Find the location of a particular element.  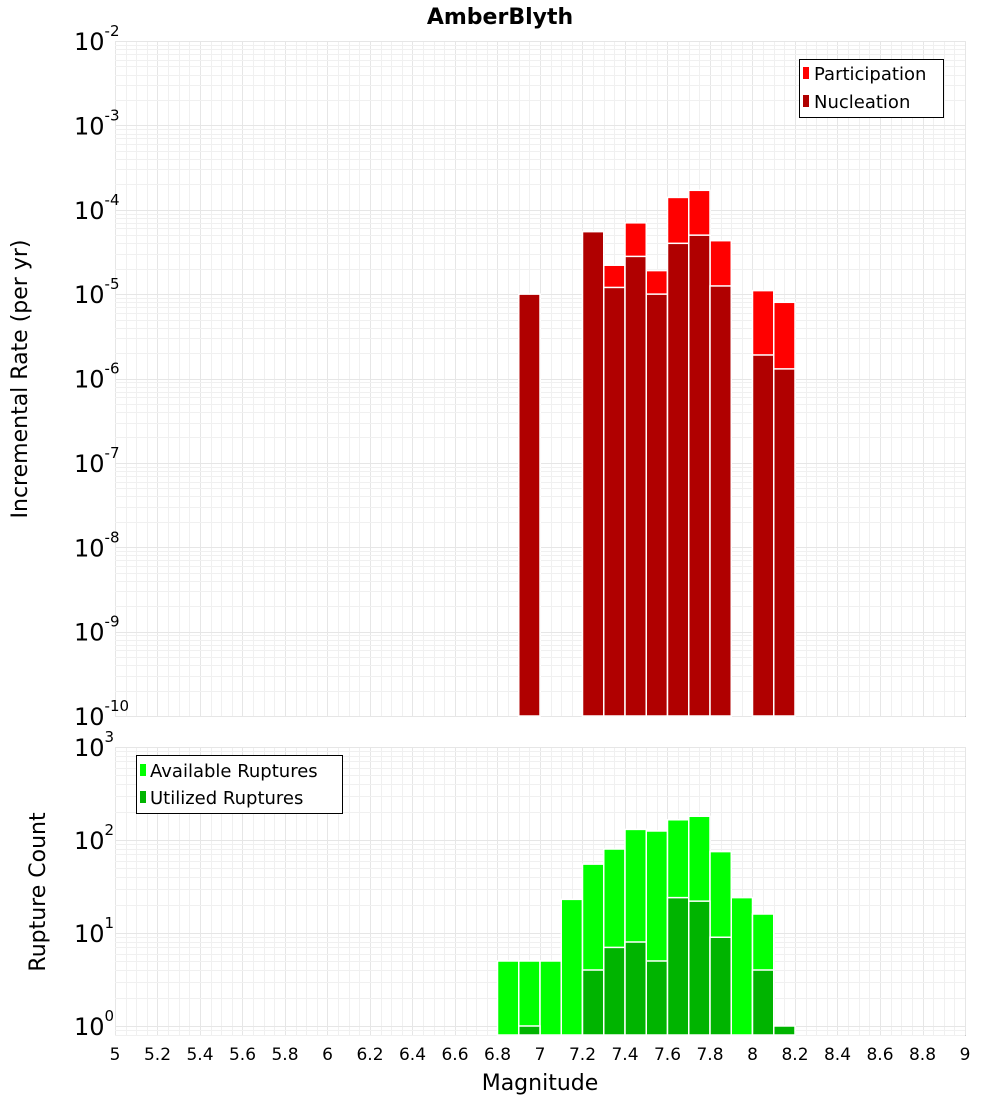

rate-y-tick-label: 10⁻⁹ is located at coordinates (97, 630).